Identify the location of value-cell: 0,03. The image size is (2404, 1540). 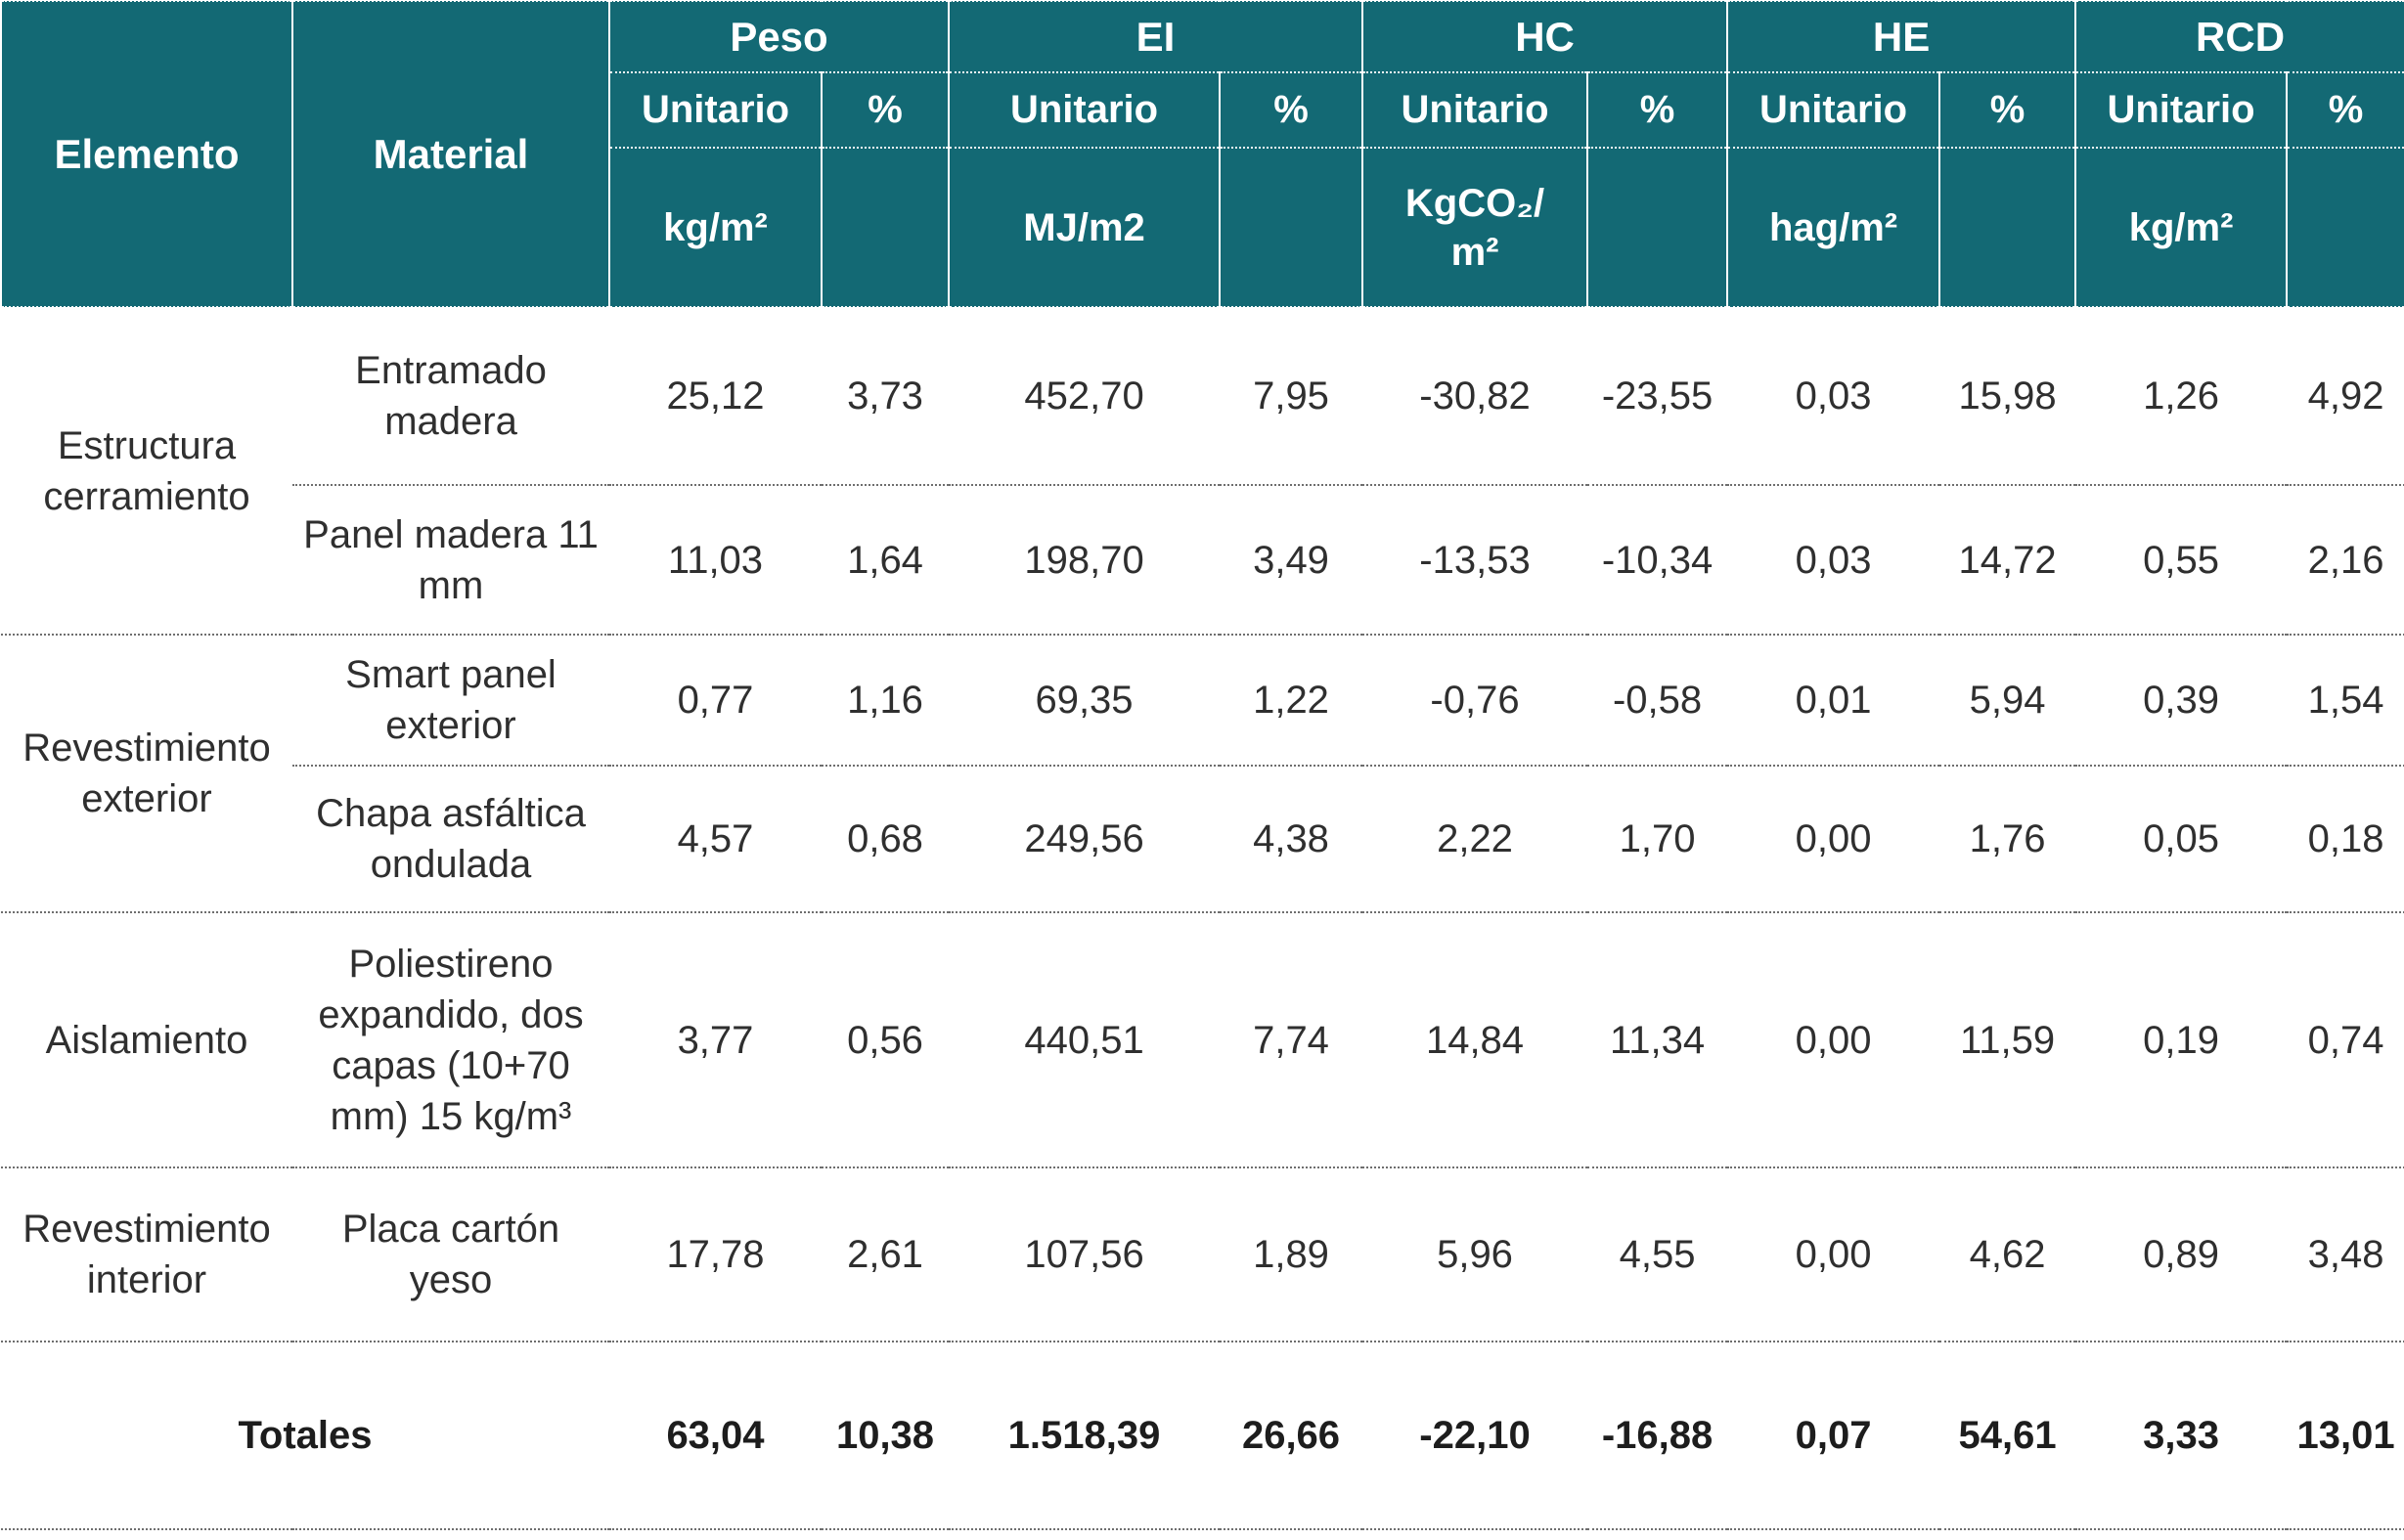
(1833, 396).